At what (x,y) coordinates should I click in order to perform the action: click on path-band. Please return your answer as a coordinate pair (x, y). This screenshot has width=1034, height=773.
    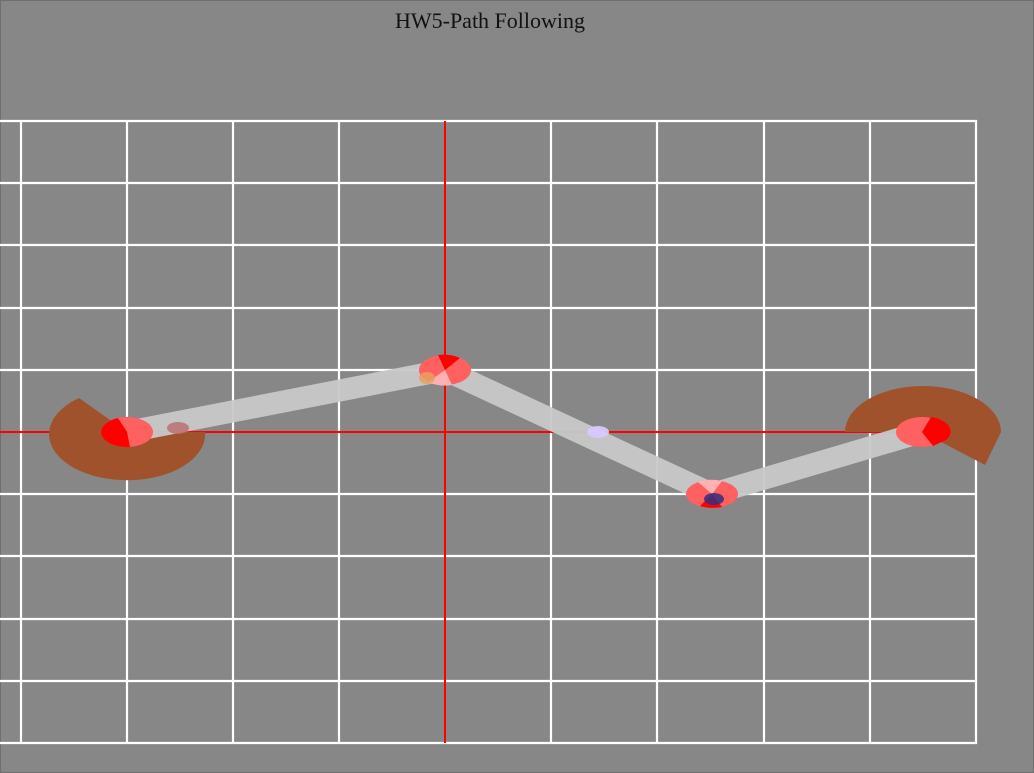
    Looking at the image, I should click on (525, 432).